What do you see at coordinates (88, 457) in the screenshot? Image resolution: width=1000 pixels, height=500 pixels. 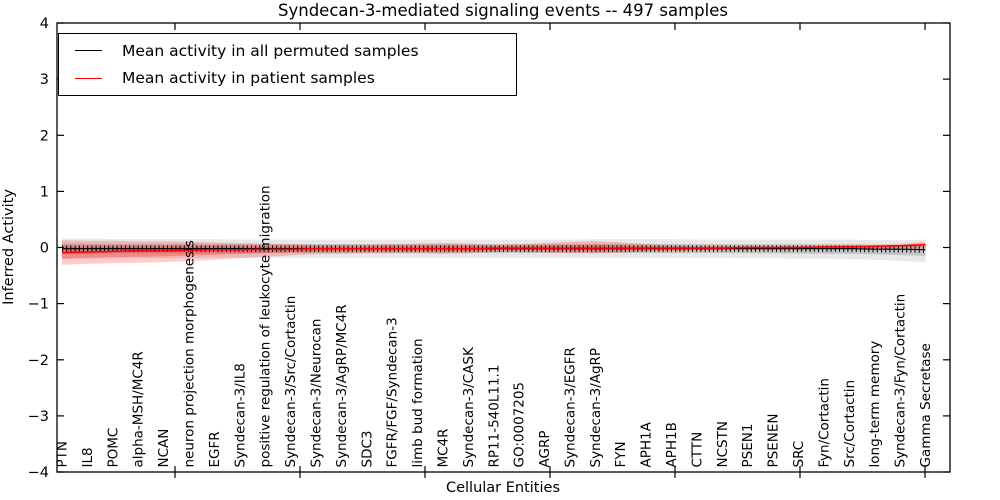 I see `x-category-label: IL8` at bounding box center [88, 457].